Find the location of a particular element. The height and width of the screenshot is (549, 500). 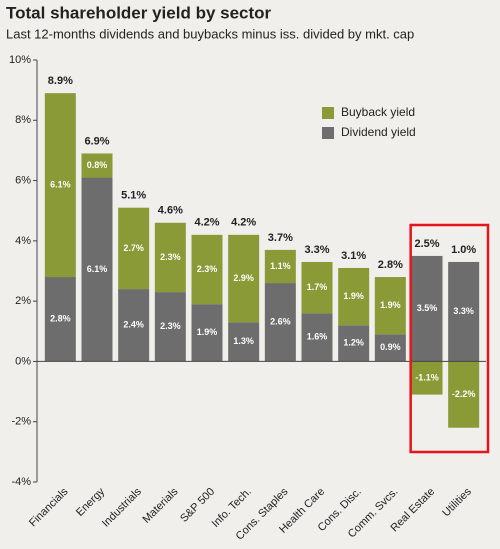

total-label: 5.1% is located at coordinates (133, 196).